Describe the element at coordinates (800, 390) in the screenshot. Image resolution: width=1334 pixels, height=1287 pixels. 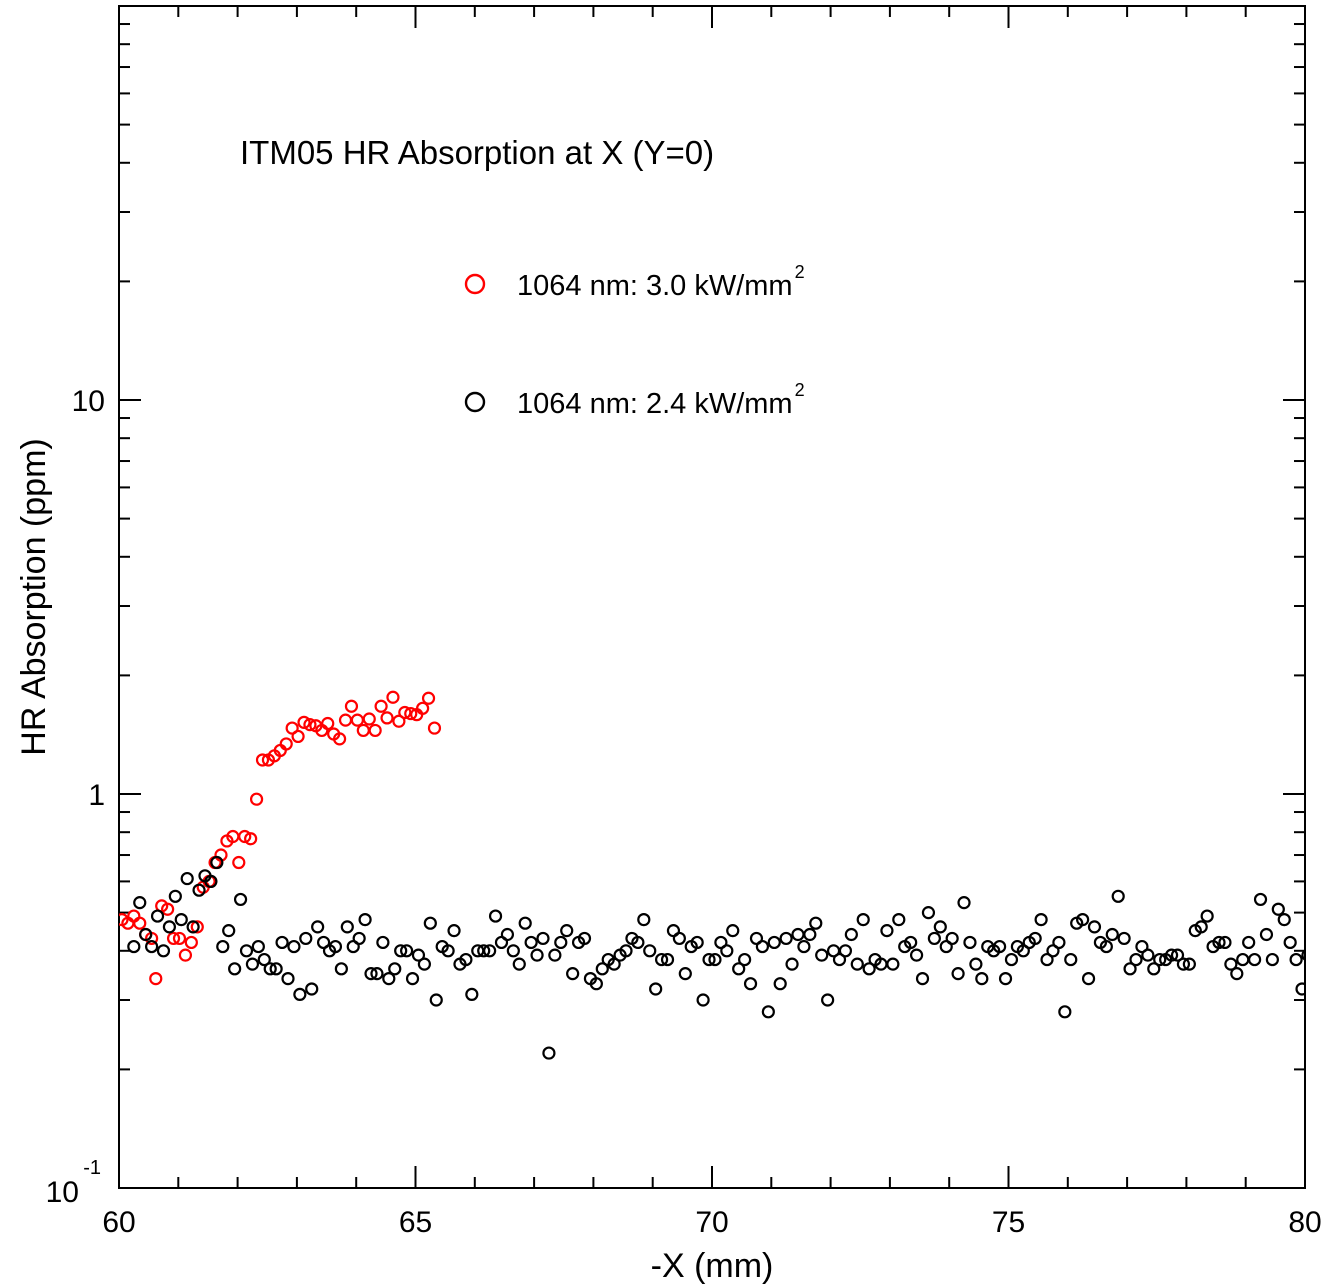
I see `legend-label-superscript-1: 2` at that location.